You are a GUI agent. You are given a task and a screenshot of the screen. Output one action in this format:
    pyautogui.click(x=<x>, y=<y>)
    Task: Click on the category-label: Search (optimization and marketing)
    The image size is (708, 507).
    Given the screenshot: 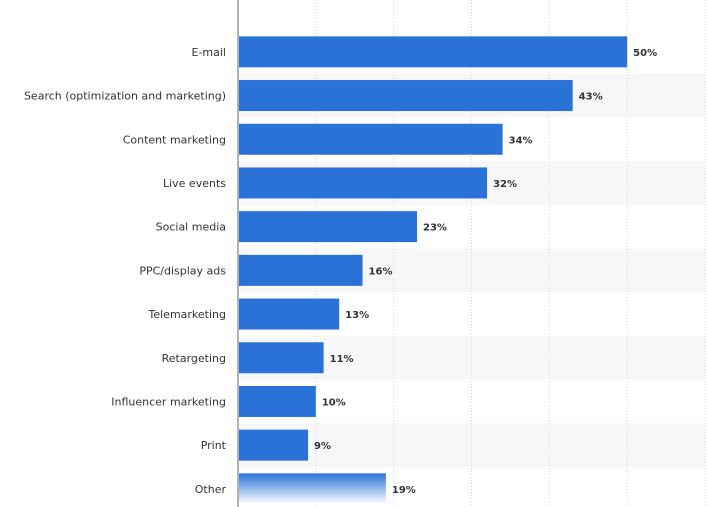 What is the action you would take?
    pyautogui.click(x=125, y=96)
    